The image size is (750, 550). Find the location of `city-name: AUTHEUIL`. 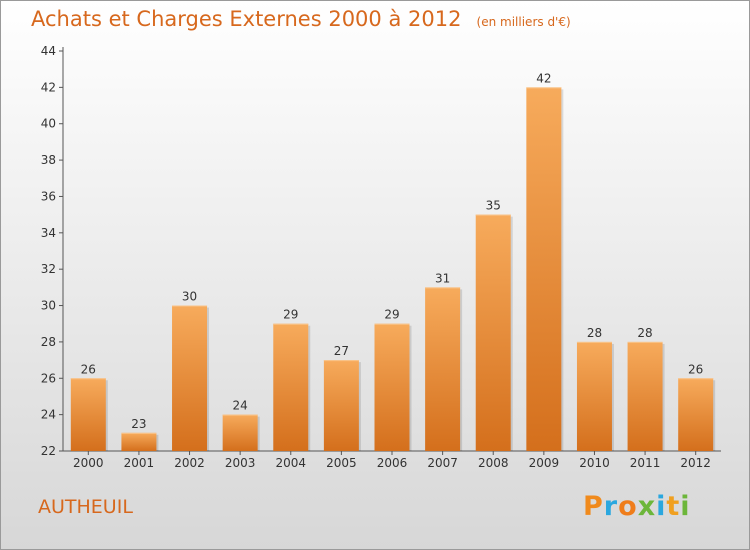

city-name: AUTHEUIL is located at coordinates (85, 507).